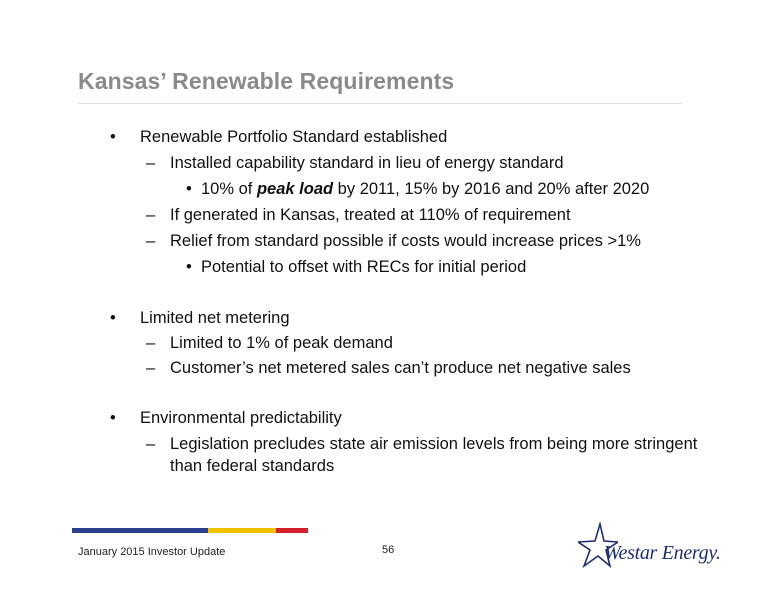 This screenshot has width=776, height=600. What do you see at coordinates (295, 189) in the screenshot?
I see `emphasis-peak-load: peak load` at bounding box center [295, 189].